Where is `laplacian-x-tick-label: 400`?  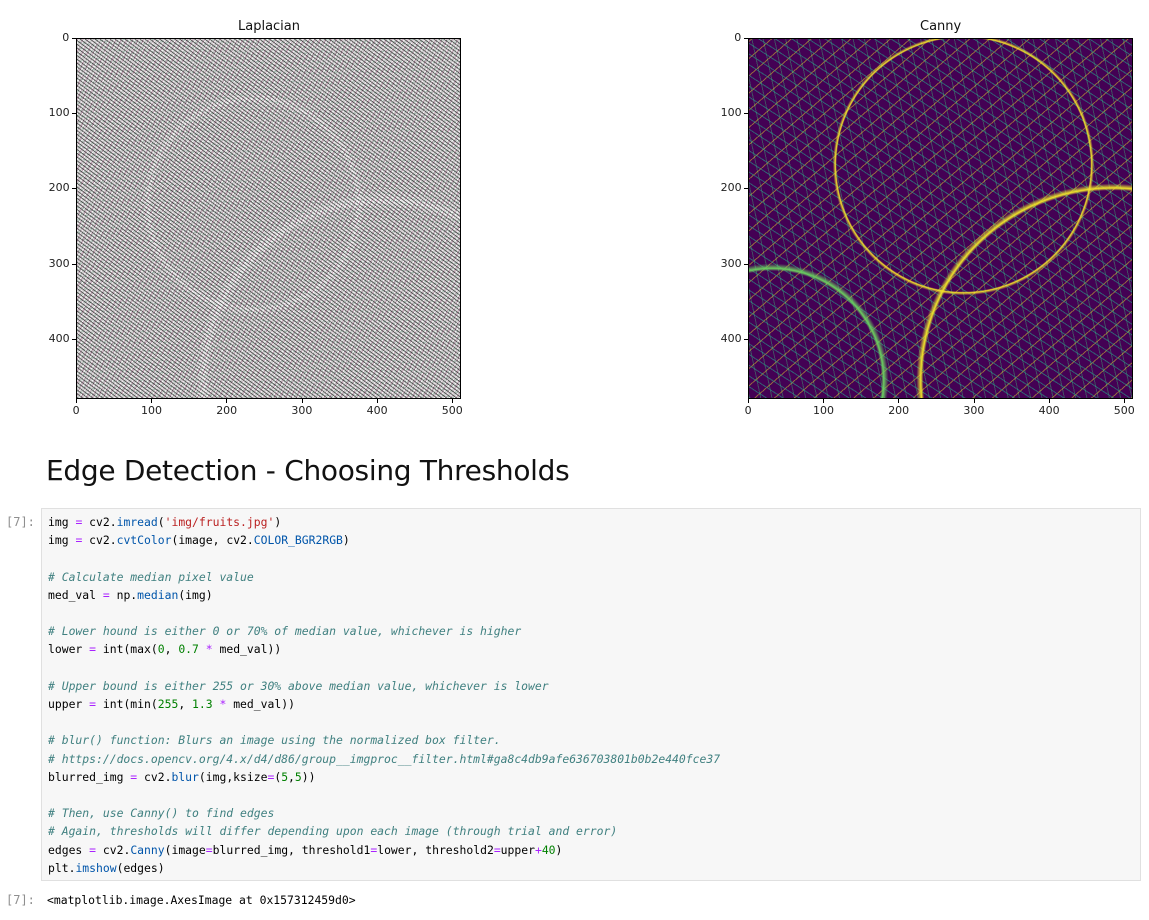
laplacian-x-tick-label: 400 is located at coordinates (377, 410).